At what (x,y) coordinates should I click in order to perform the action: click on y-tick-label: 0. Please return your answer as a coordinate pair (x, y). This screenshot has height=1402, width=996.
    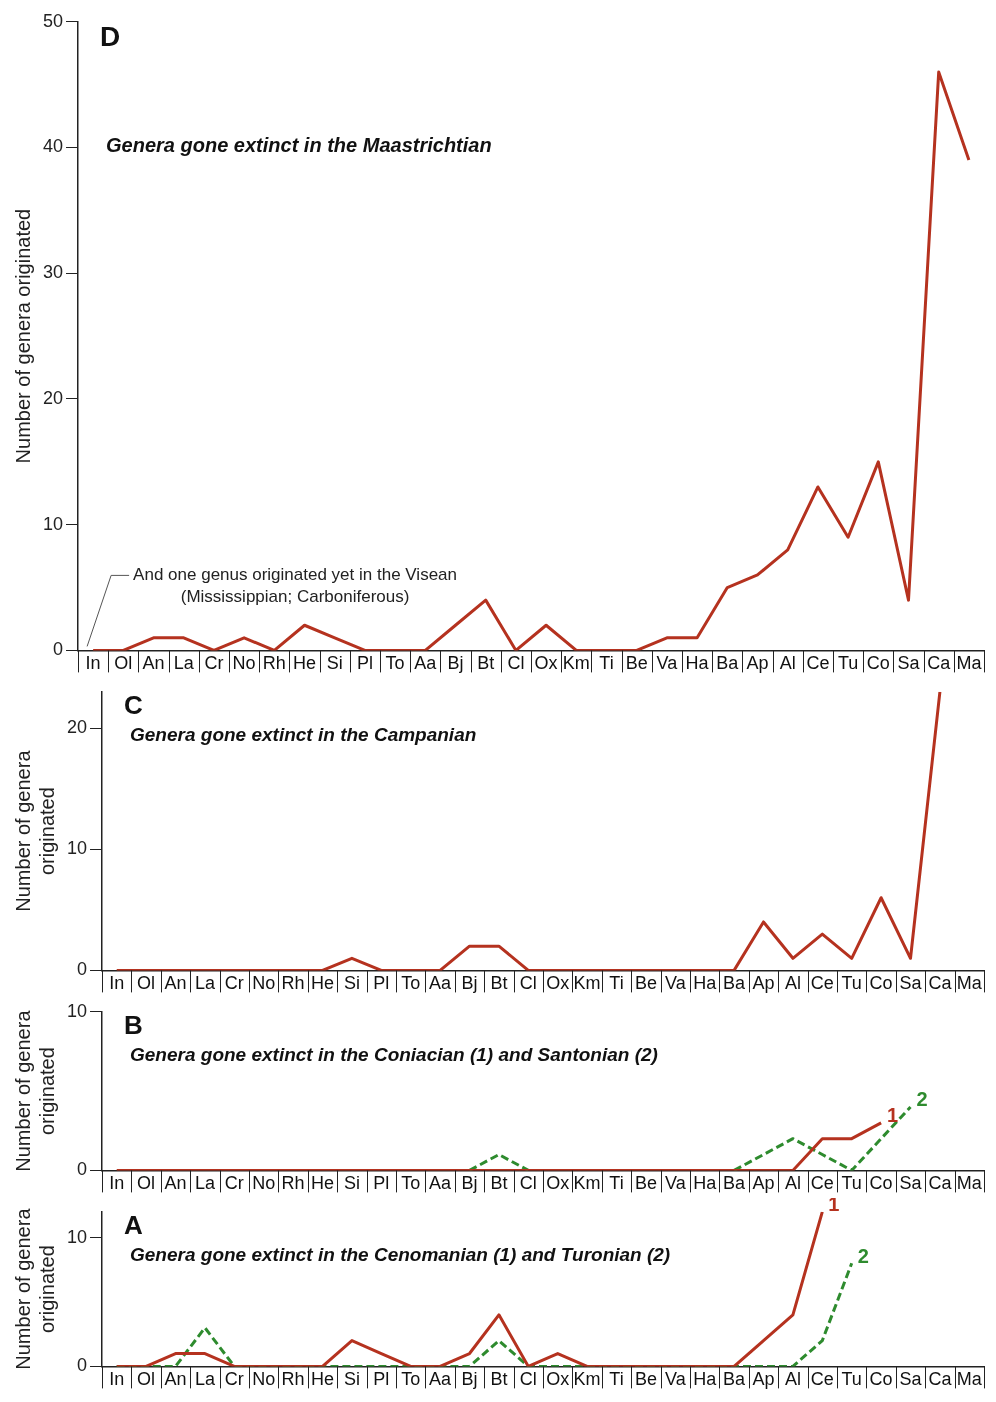
    Looking at the image, I should click on (82, 969).